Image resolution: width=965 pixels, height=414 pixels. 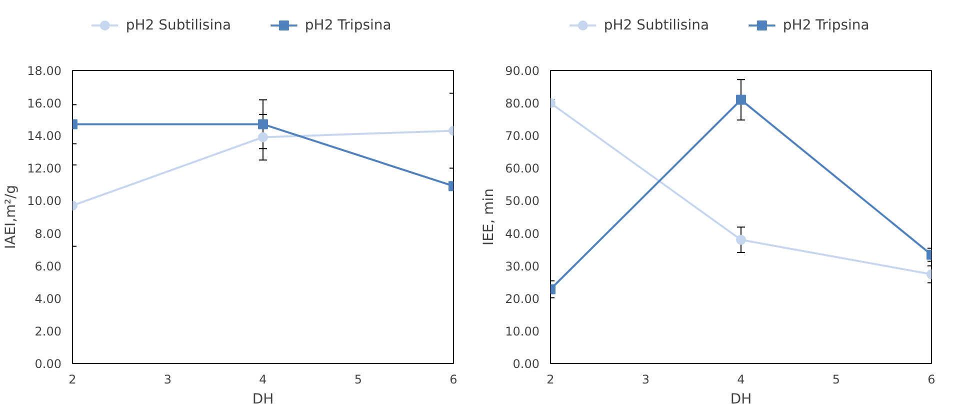 What do you see at coordinates (522, 71) in the screenshot?
I see `y-tick-label: 90.00` at bounding box center [522, 71].